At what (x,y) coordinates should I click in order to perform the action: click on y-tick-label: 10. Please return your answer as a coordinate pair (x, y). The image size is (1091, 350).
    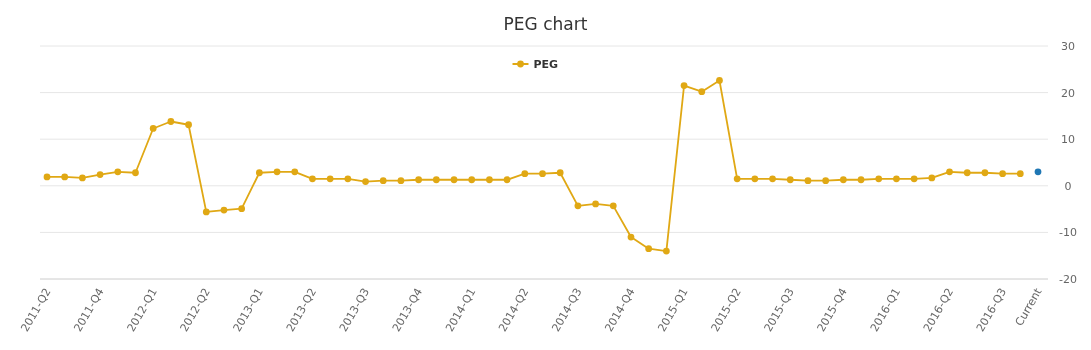
    Looking at the image, I should click on (1068, 140).